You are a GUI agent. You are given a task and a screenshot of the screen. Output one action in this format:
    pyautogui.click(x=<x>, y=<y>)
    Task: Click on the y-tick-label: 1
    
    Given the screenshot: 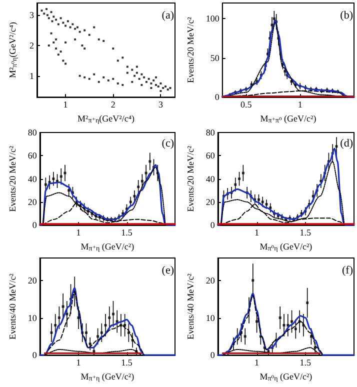 What is the action you would take?
    pyautogui.click(x=32, y=75)
    